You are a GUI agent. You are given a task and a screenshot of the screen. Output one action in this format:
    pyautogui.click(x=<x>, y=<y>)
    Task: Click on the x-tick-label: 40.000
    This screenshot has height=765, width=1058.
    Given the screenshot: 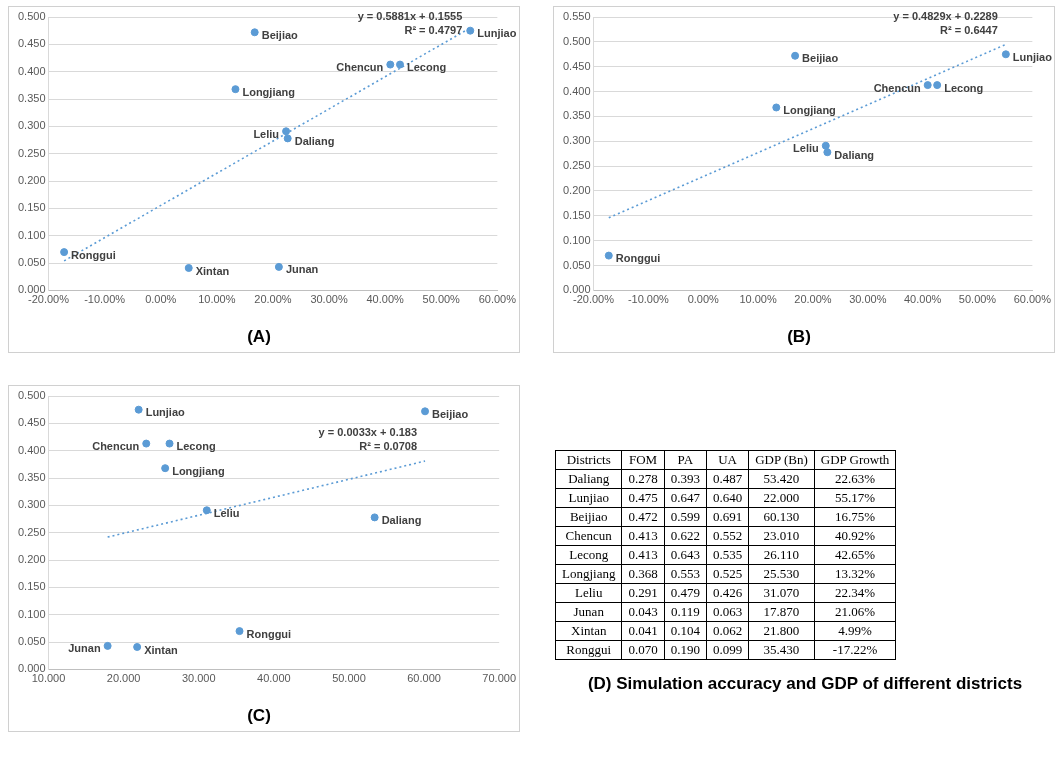 What is the action you would take?
    pyautogui.click(x=274, y=678)
    